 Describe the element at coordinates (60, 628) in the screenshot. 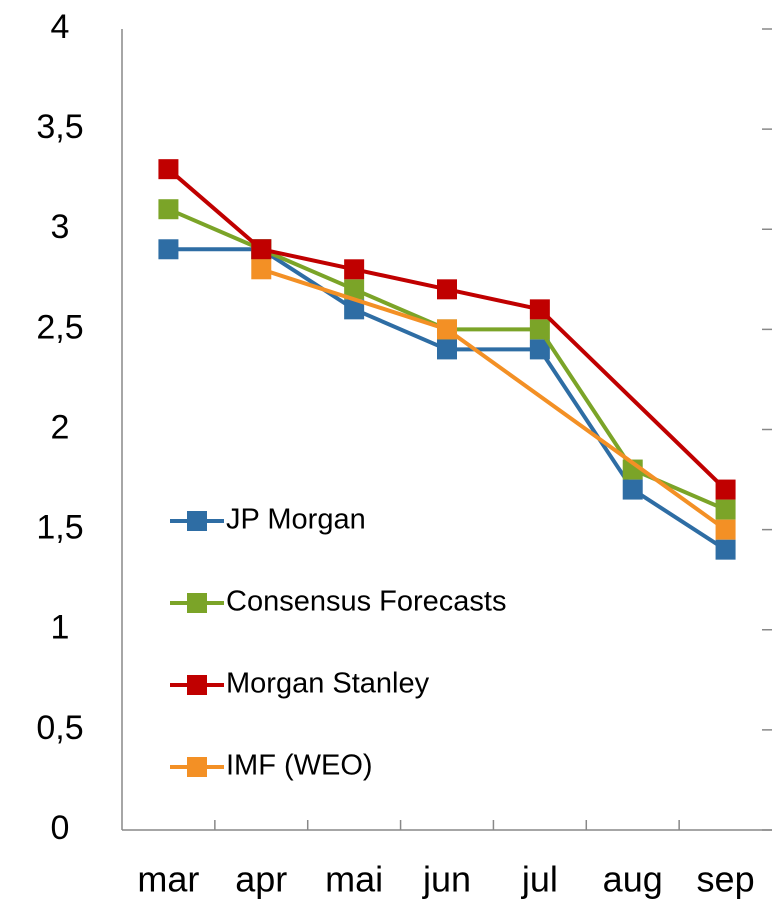

I see `y-tick-label: 1` at that location.